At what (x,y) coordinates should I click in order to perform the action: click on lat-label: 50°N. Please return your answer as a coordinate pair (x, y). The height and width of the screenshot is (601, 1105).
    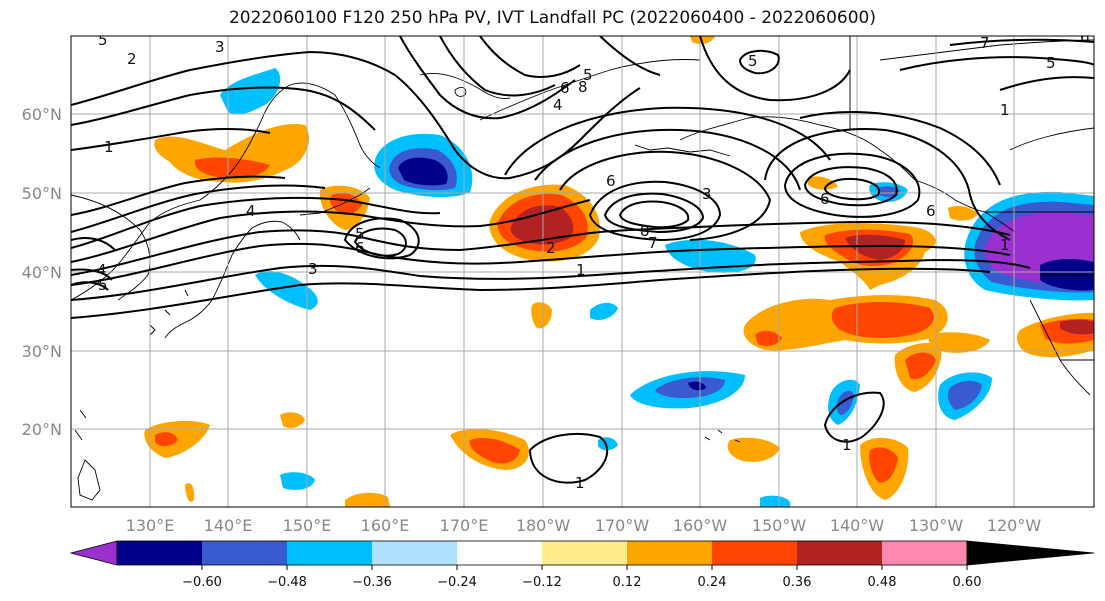
    Looking at the image, I should click on (42, 193).